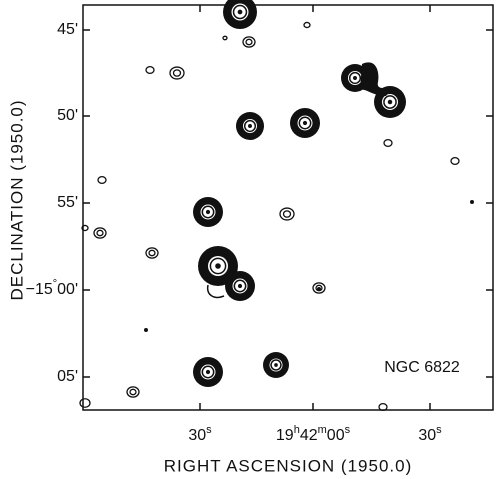  I want to click on tick-label-part: 50', so click(67, 115).